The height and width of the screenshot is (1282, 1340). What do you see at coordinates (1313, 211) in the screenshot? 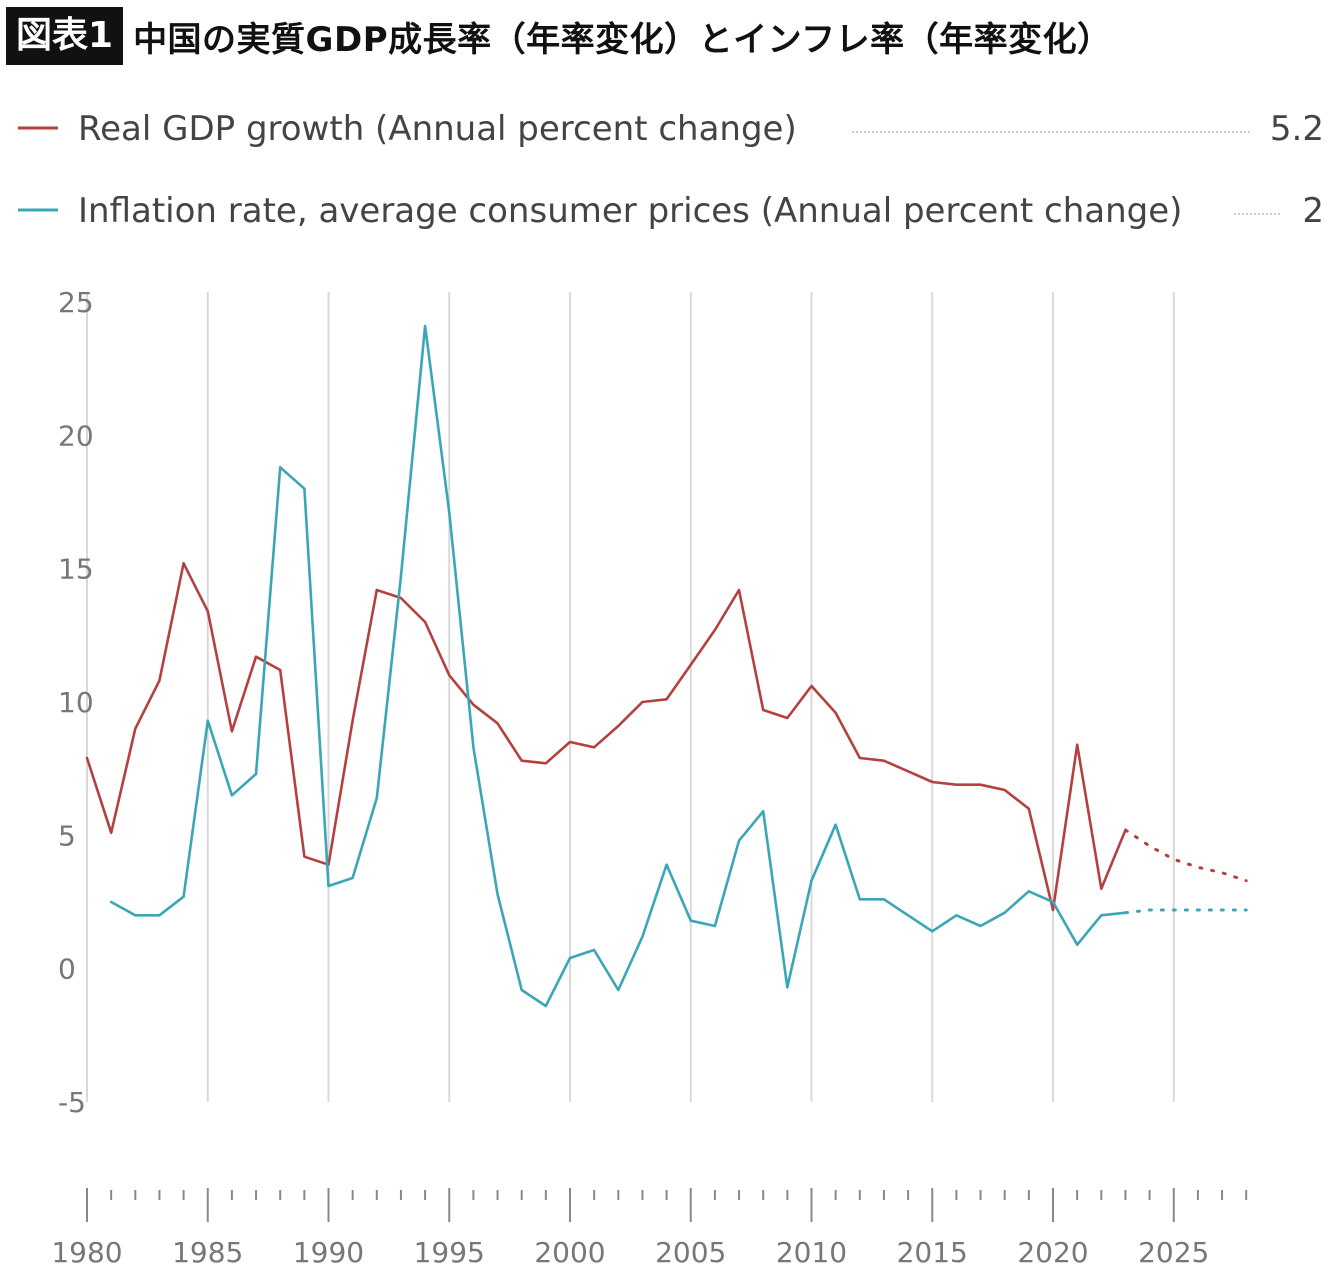
I see `legend-value-inflation: 2` at bounding box center [1313, 211].